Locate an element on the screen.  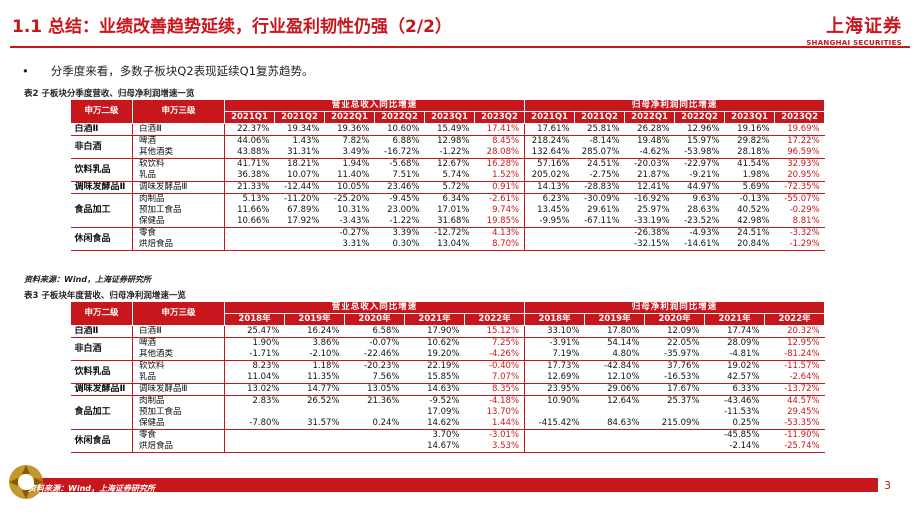
profit-growth-cell: 40.52% is located at coordinates (753, 210).